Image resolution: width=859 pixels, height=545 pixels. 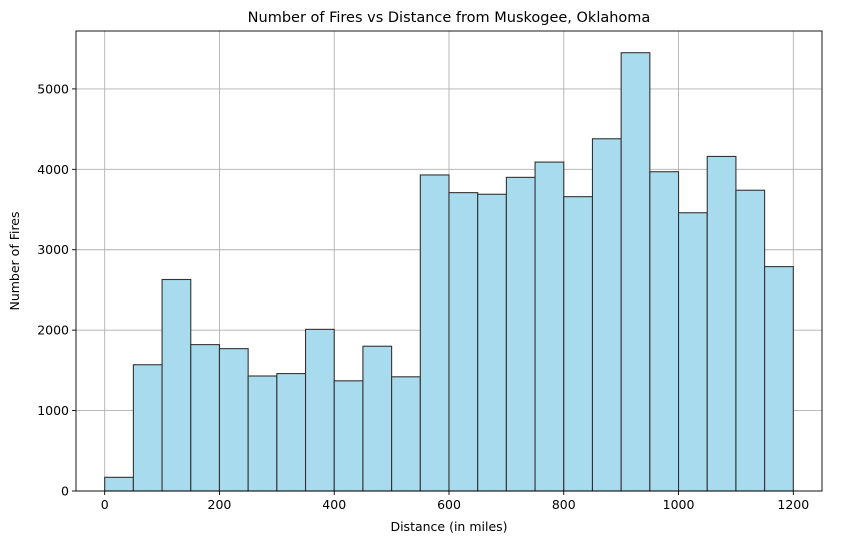 I want to click on y-tick-label: 0, so click(x=65, y=491).